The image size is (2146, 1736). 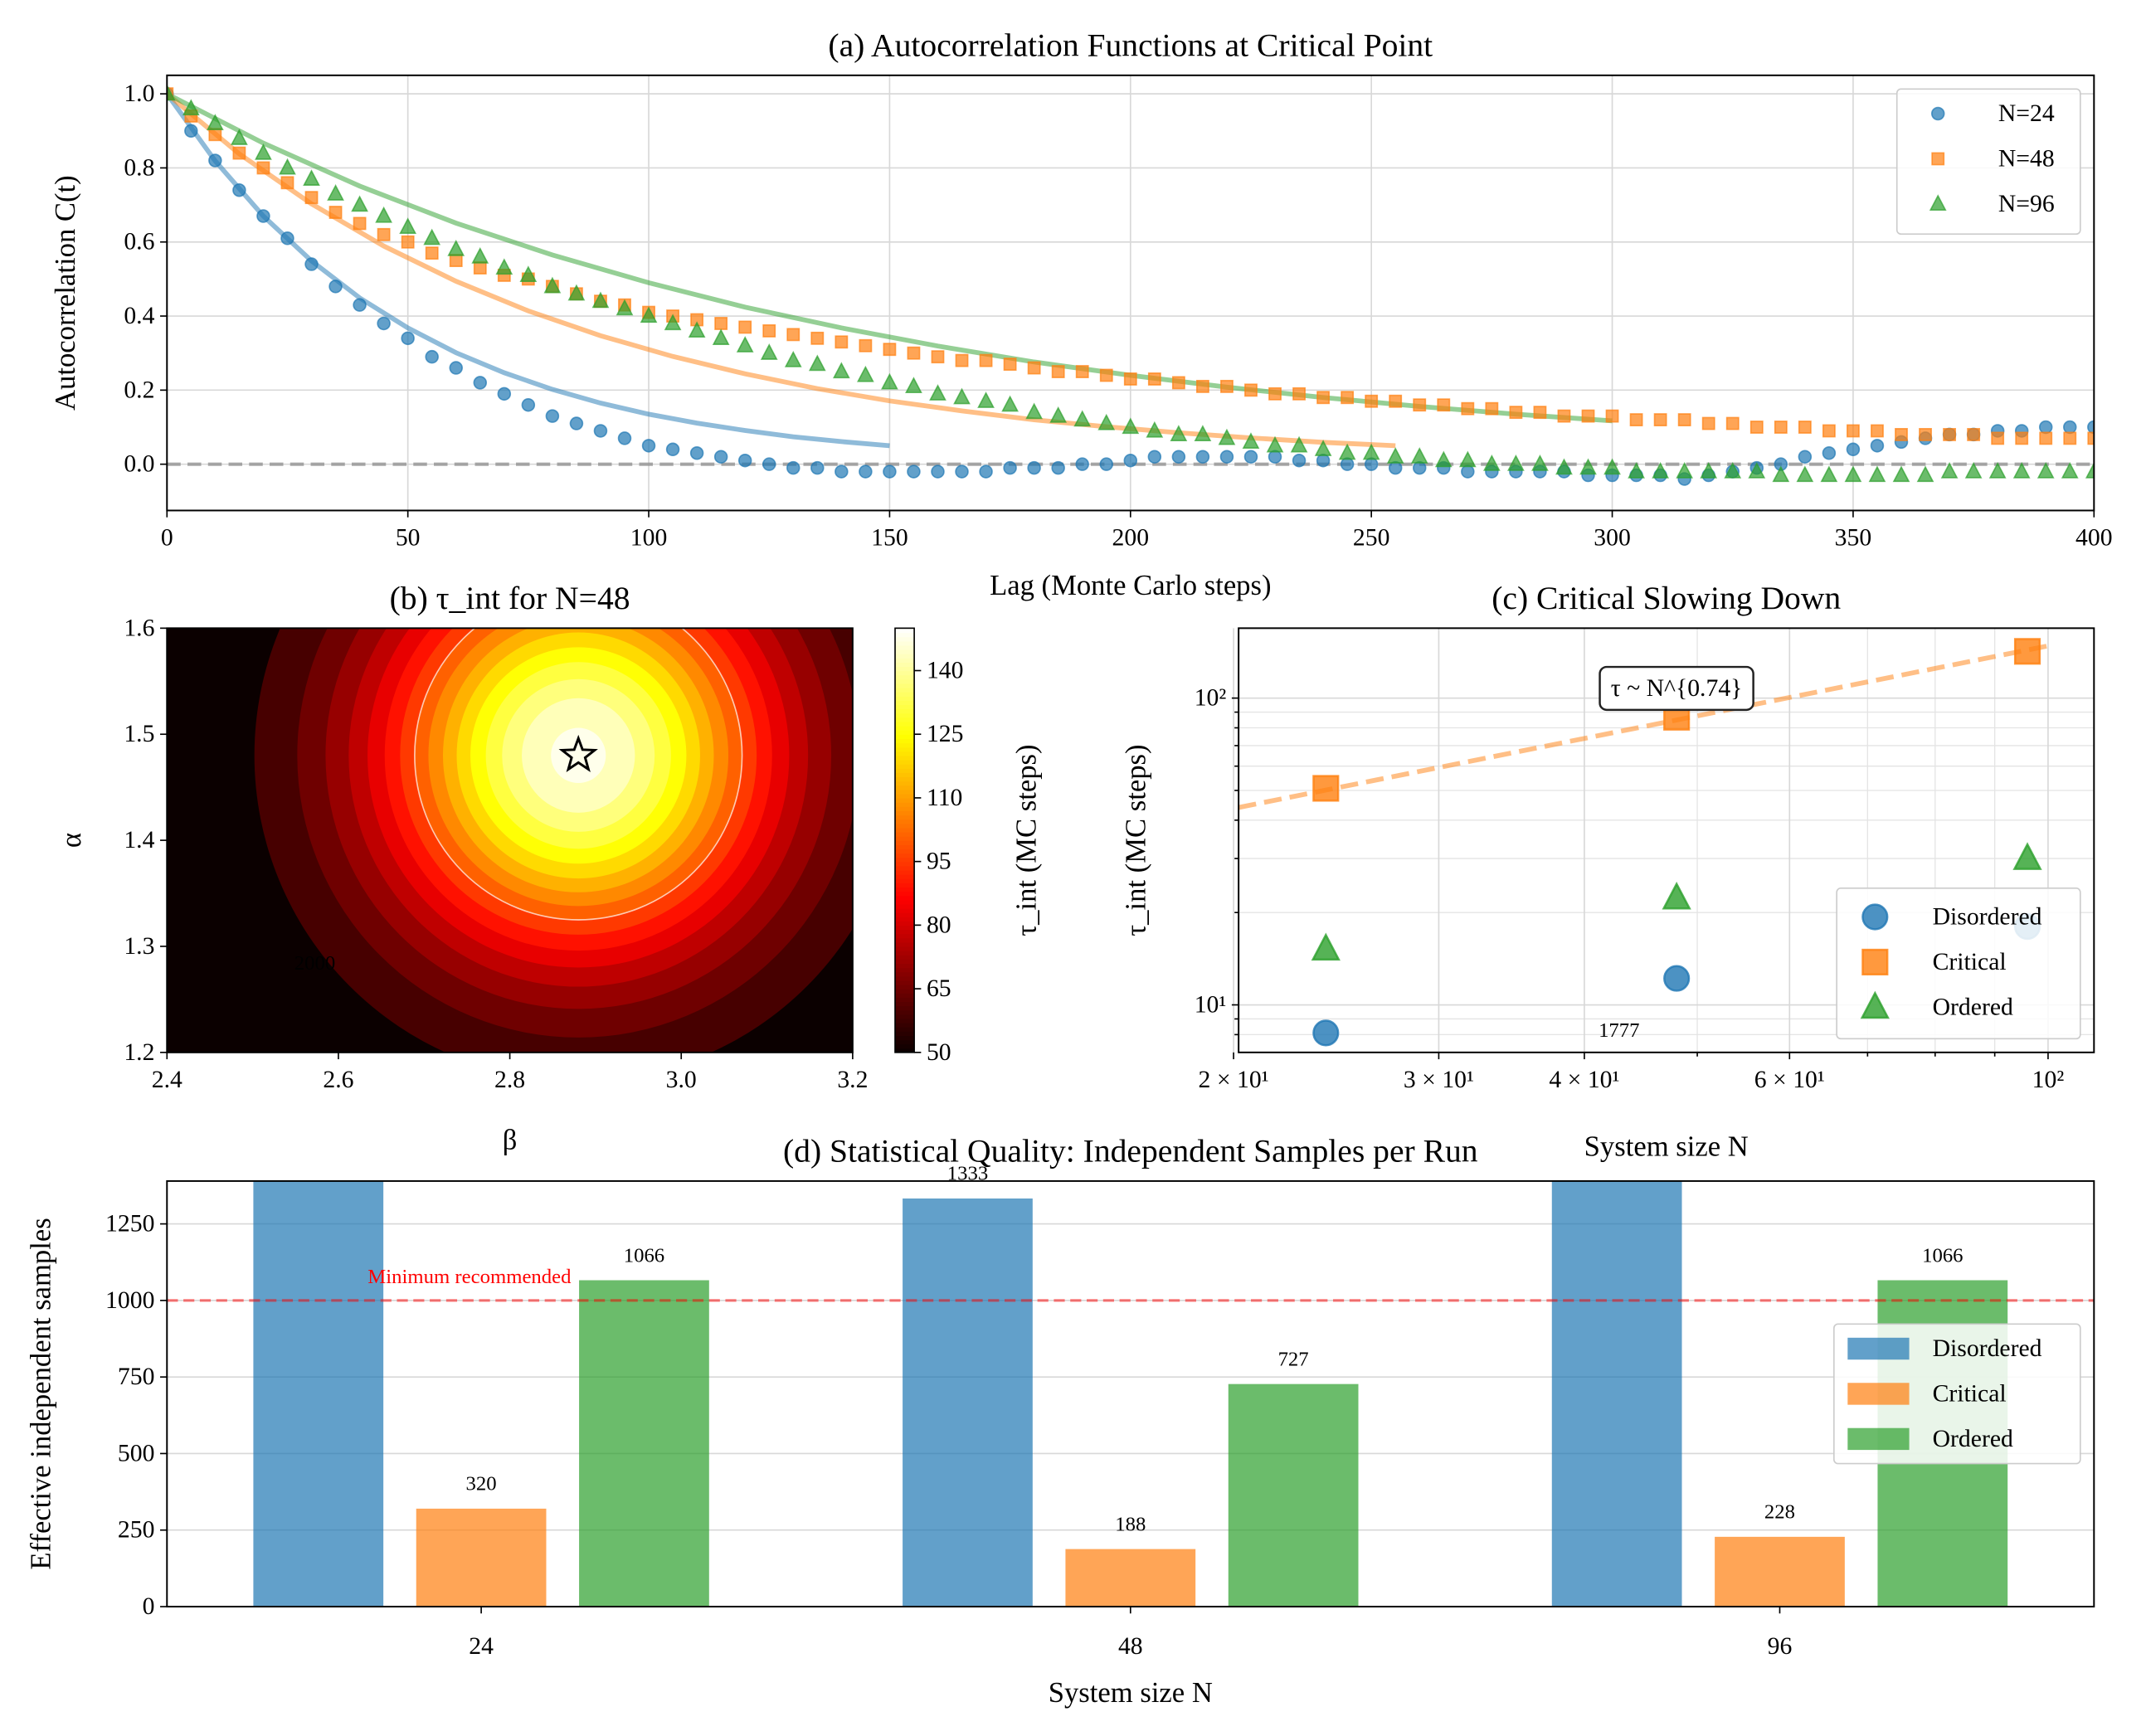 I want to click on y-tick-label: 0.8, so click(x=139, y=167).